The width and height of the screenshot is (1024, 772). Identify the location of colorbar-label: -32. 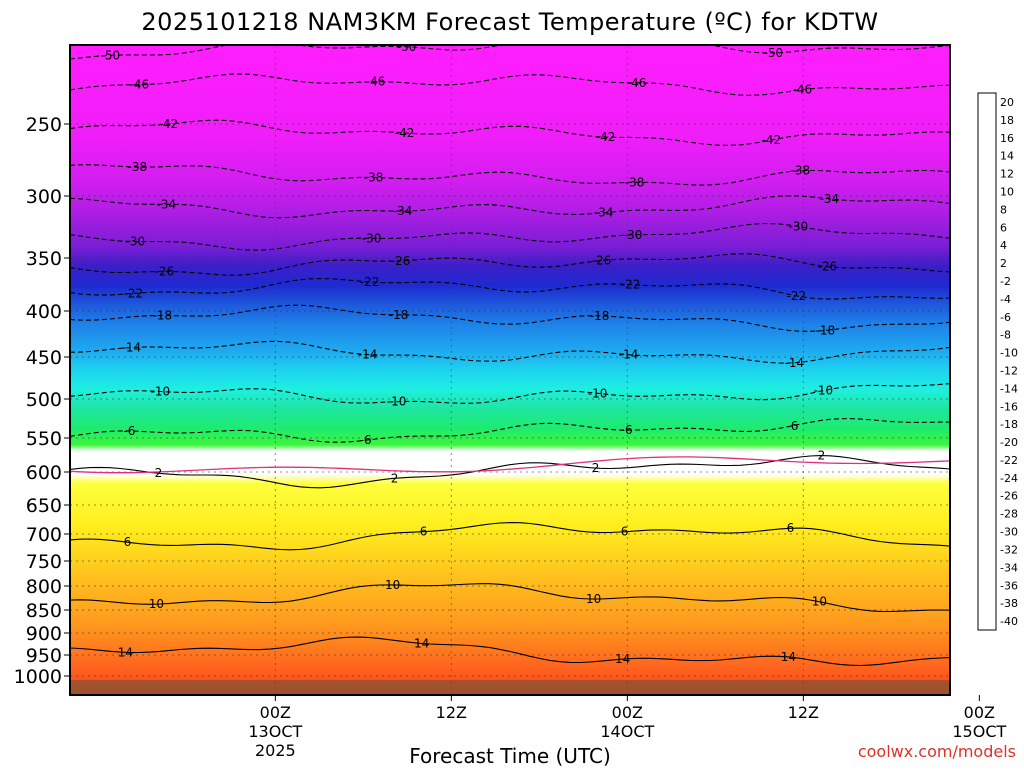
(1009, 550).